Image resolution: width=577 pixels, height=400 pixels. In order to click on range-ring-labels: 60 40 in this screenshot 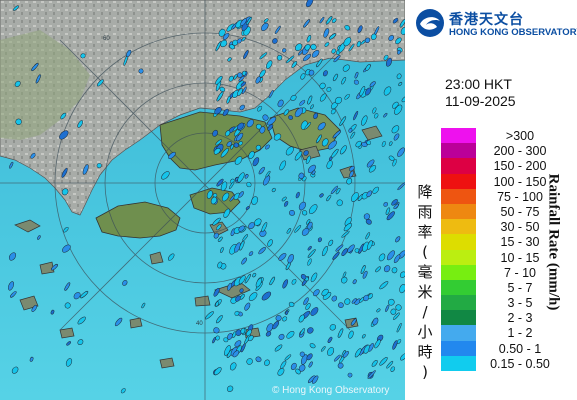, I will do `click(153, 181)`.